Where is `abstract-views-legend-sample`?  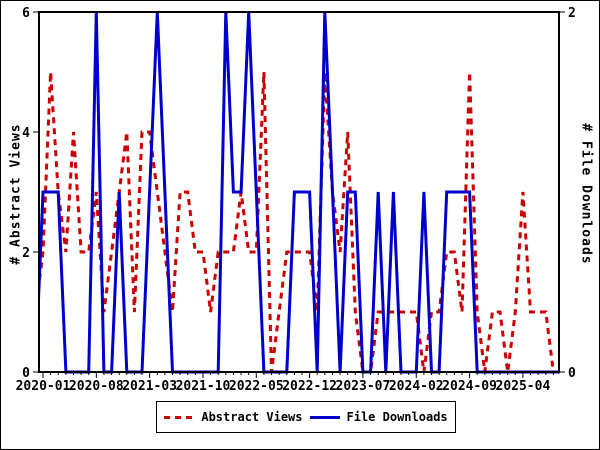
abstract-views-legend-sample is located at coordinates (179, 417).